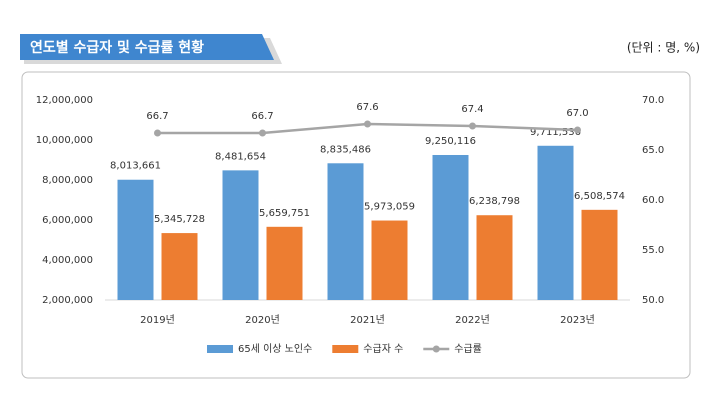 This screenshot has width=720, height=415. Describe the element at coordinates (367, 320) in the screenshot. I see `x-tick-label: 2021년` at that location.